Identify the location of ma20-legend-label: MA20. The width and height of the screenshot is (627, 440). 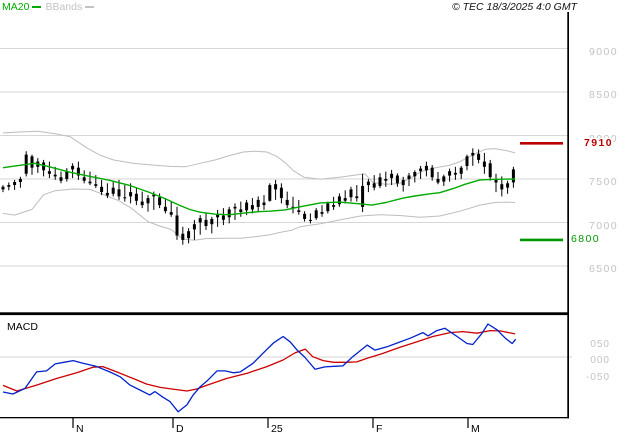
(16, 7).